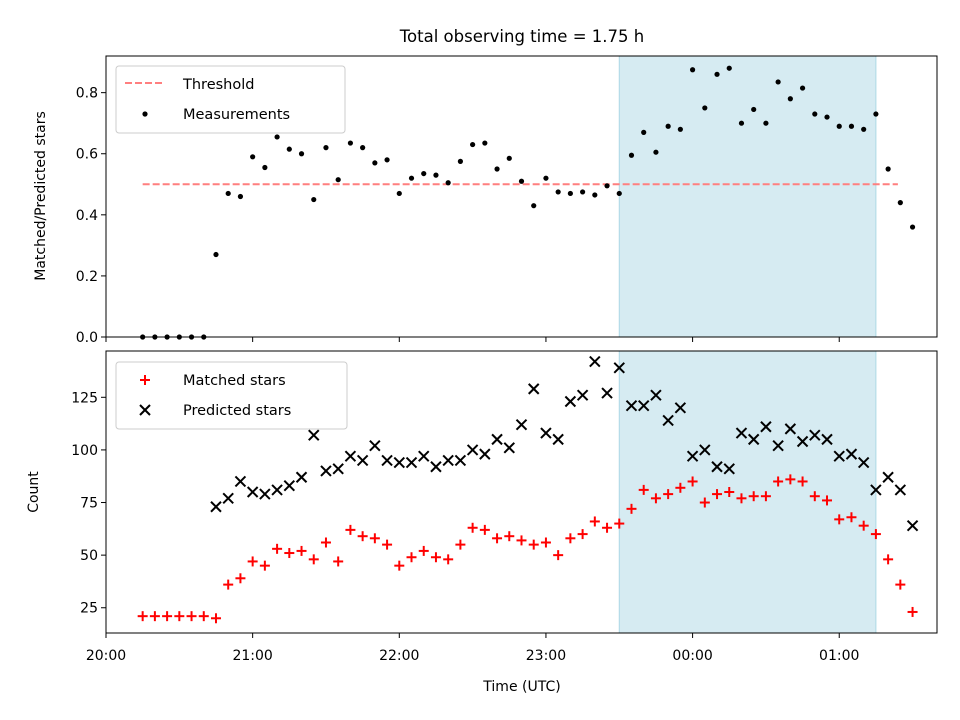 This screenshot has width=960, height=720. Describe the element at coordinates (236, 115) in the screenshot. I see `legend-measurements-label: Measurements` at that location.